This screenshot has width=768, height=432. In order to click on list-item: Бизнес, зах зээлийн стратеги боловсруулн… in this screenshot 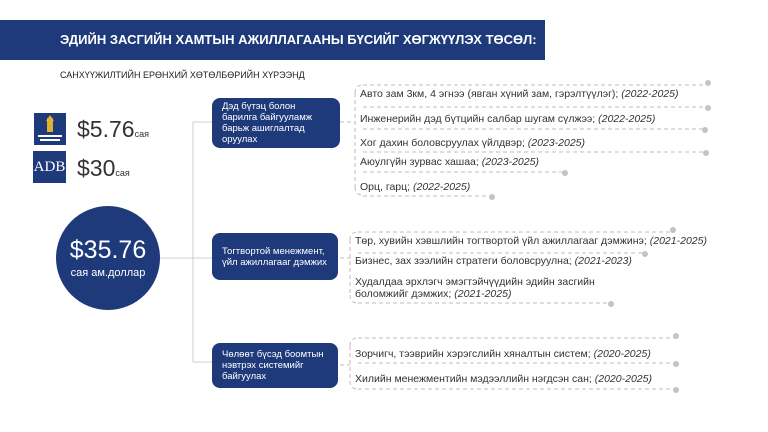, I will do `click(493, 261)`.